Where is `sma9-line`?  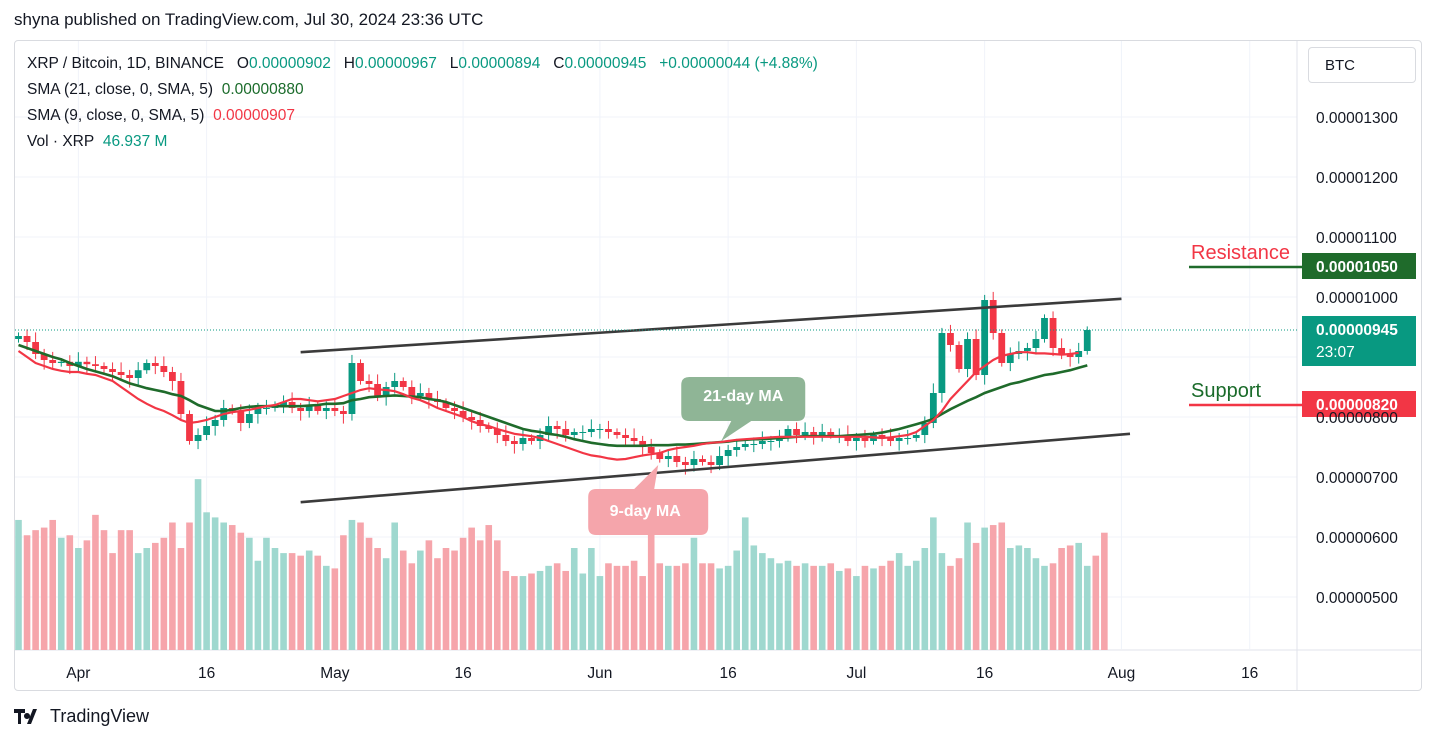 sma9-line is located at coordinates (548, 405).